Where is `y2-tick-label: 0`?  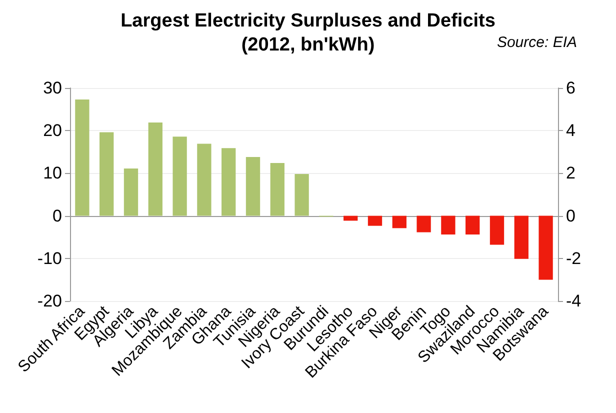 y2-tick-label: 0 is located at coordinates (571, 216).